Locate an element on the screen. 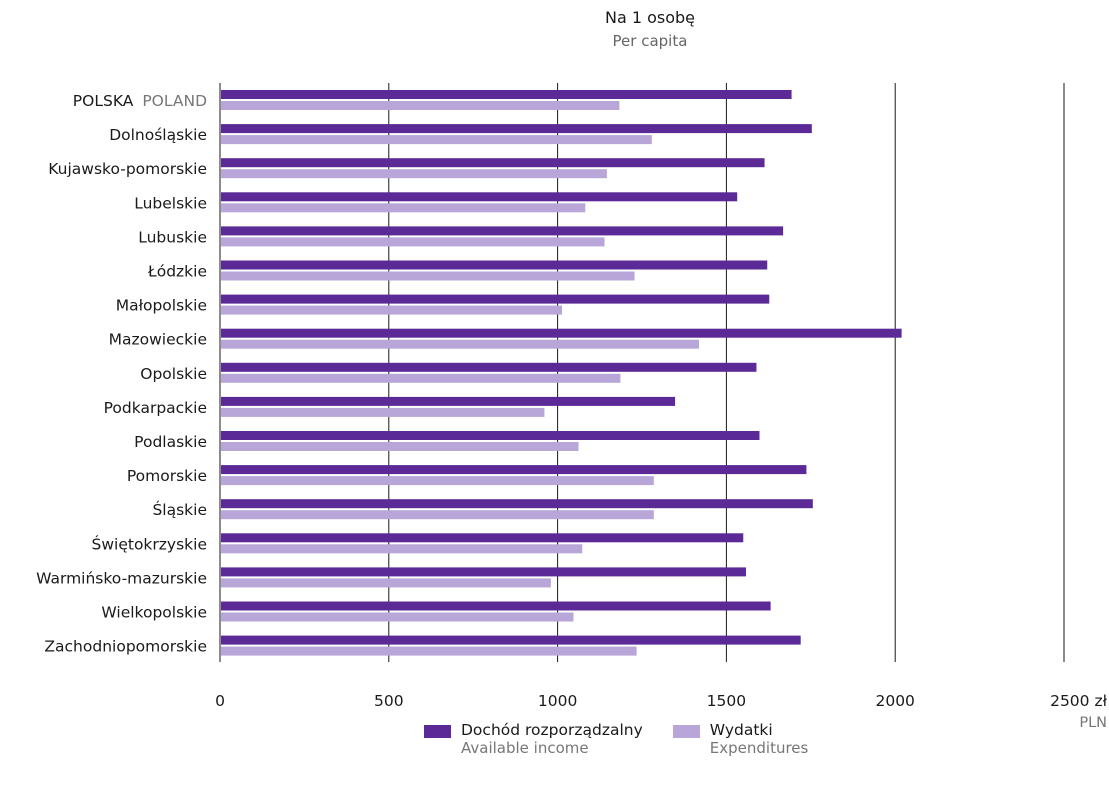 The width and height of the screenshot is (1109, 789). legend-swatch-income is located at coordinates (437, 731).